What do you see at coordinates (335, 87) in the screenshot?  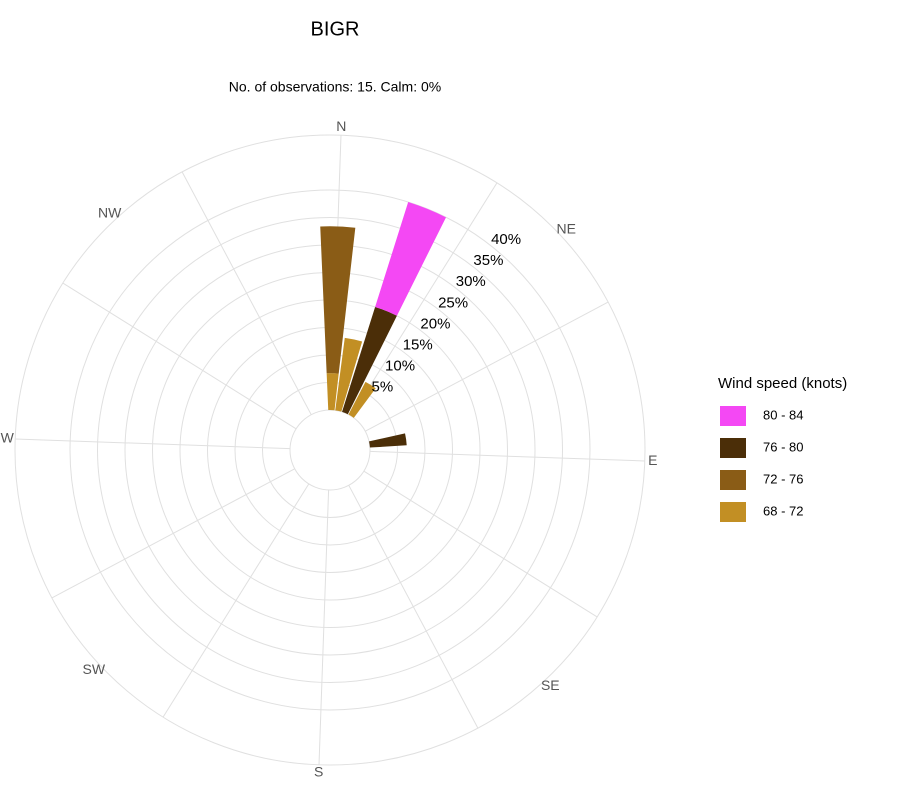 I see `chart-subtitle: No. of observations: 15. Calm: 0%` at bounding box center [335, 87].